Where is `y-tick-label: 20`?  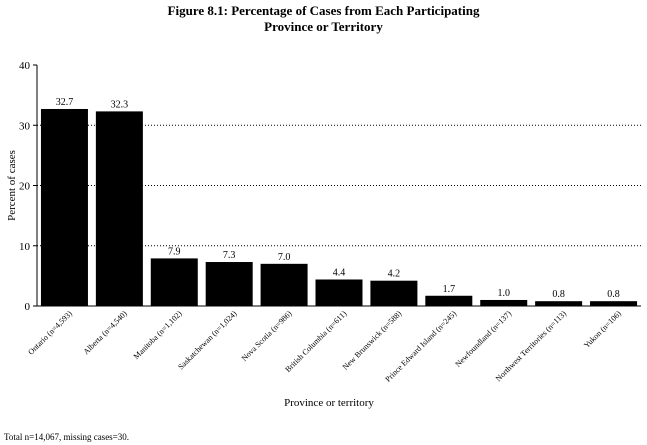 y-tick-label: 20 is located at coordinates (25, 187).